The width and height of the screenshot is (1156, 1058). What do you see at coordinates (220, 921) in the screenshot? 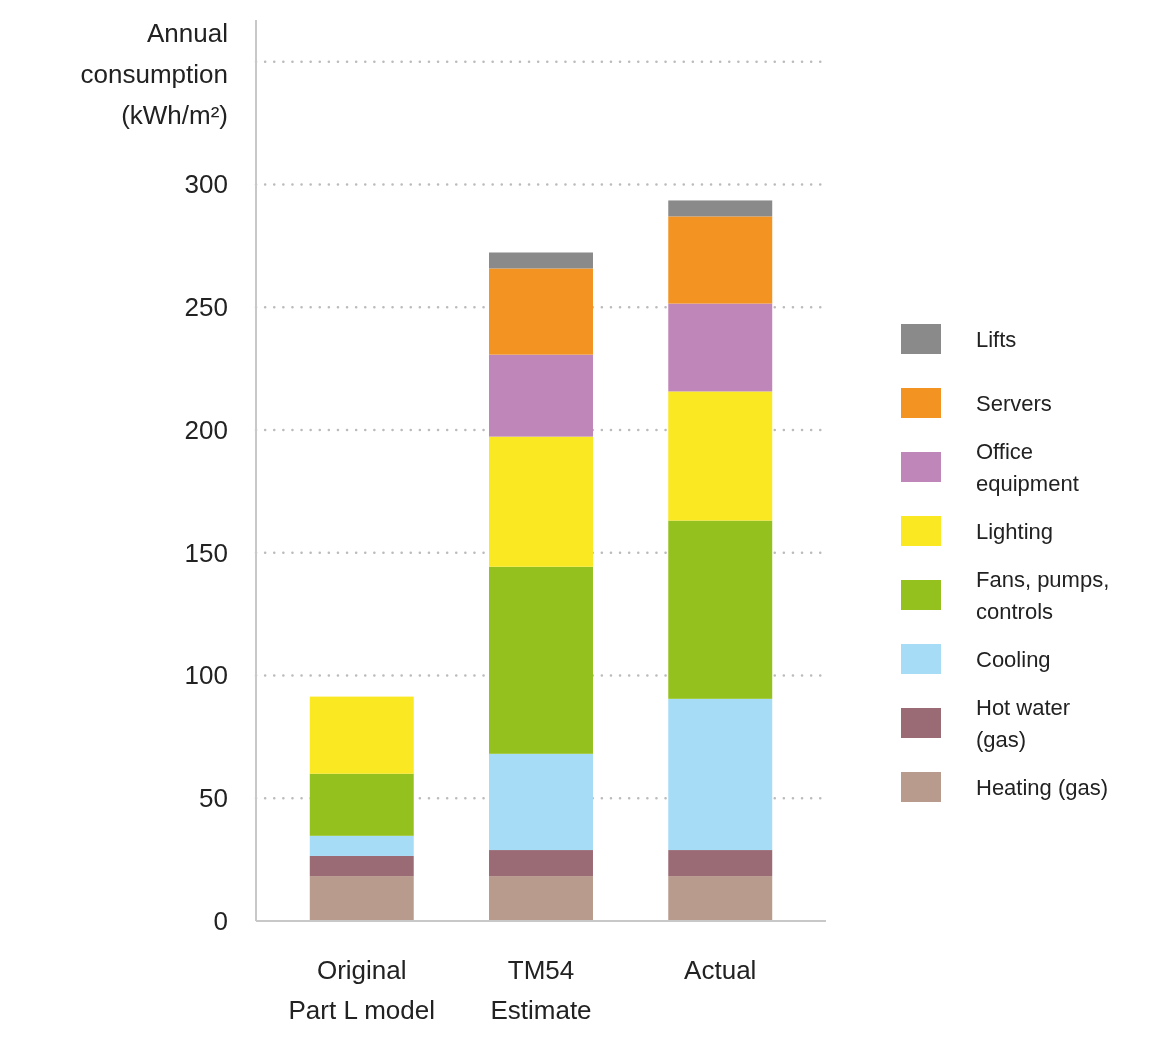
I see `y-tick-label: 0` at bounding box center [220, 921].